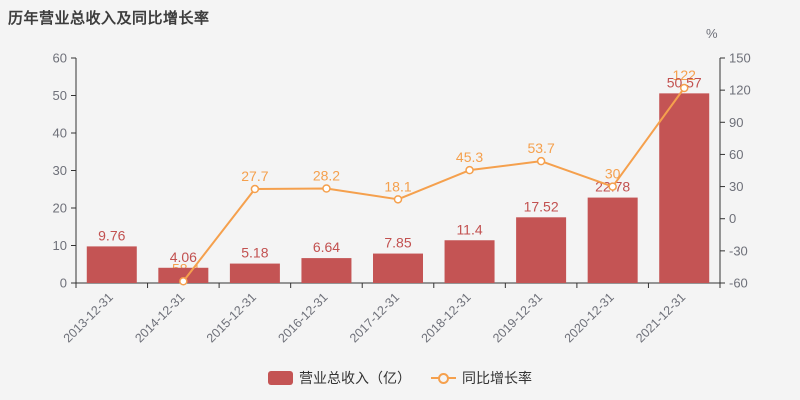  What do you see at coordinates (326, 176) in the screenshot?
I see `line-value-label: 28.2` at bounding box center [326, 176].